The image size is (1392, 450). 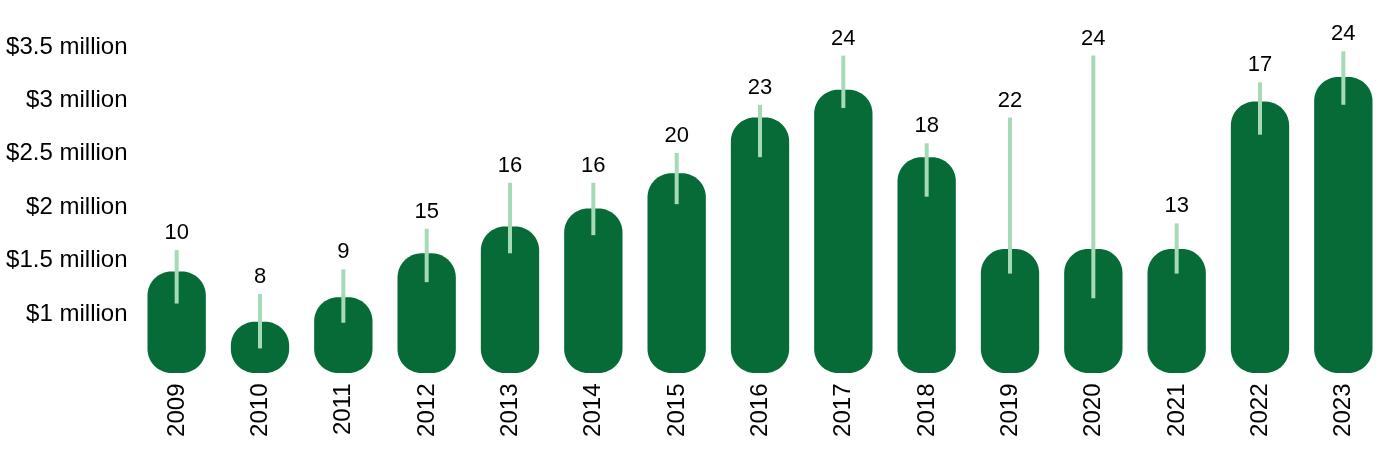 What do you see at coordinates (425, 410) in the screenshot?
I see `x-tick-label: 2012` at bounding box center [425, 410].